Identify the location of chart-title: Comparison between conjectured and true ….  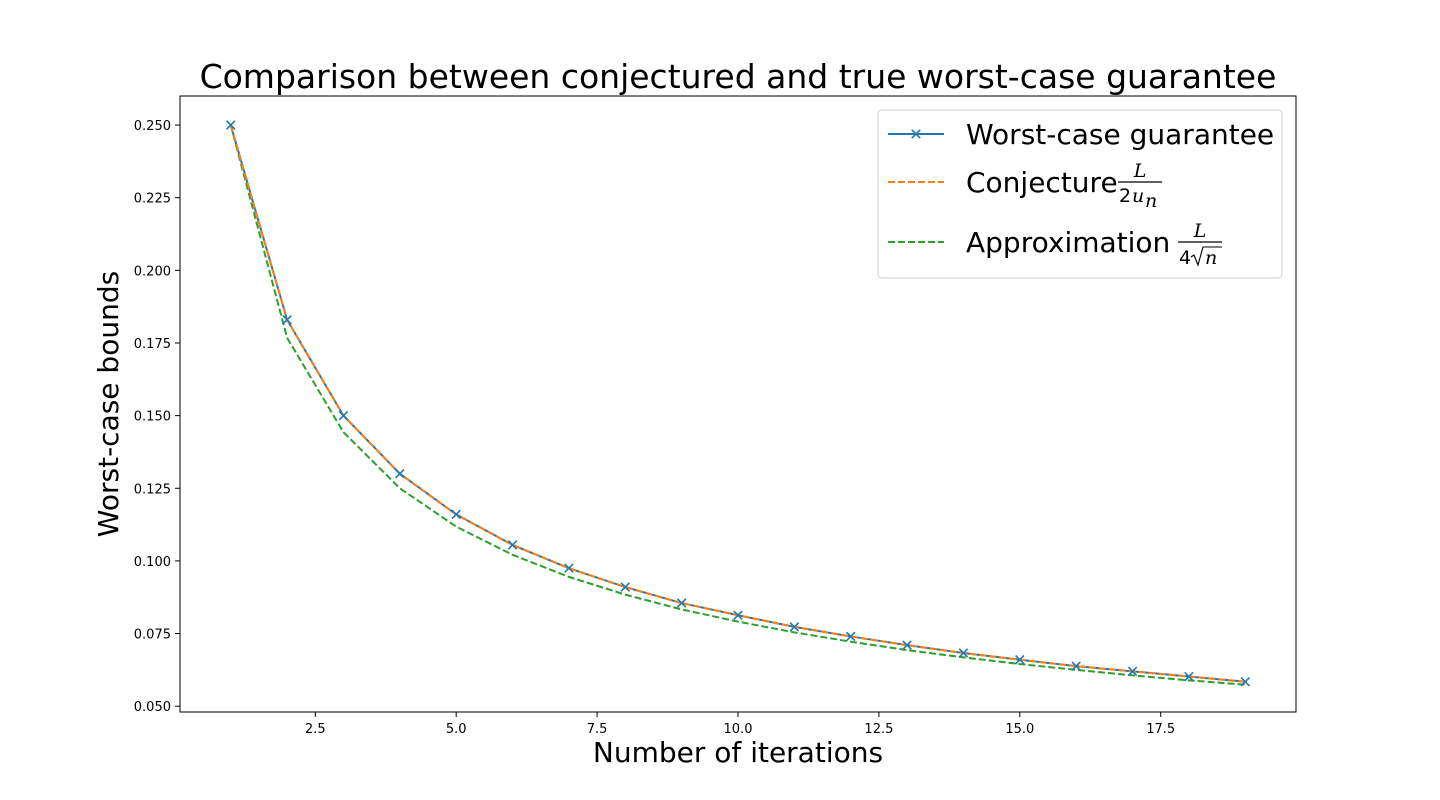
(738, 76).